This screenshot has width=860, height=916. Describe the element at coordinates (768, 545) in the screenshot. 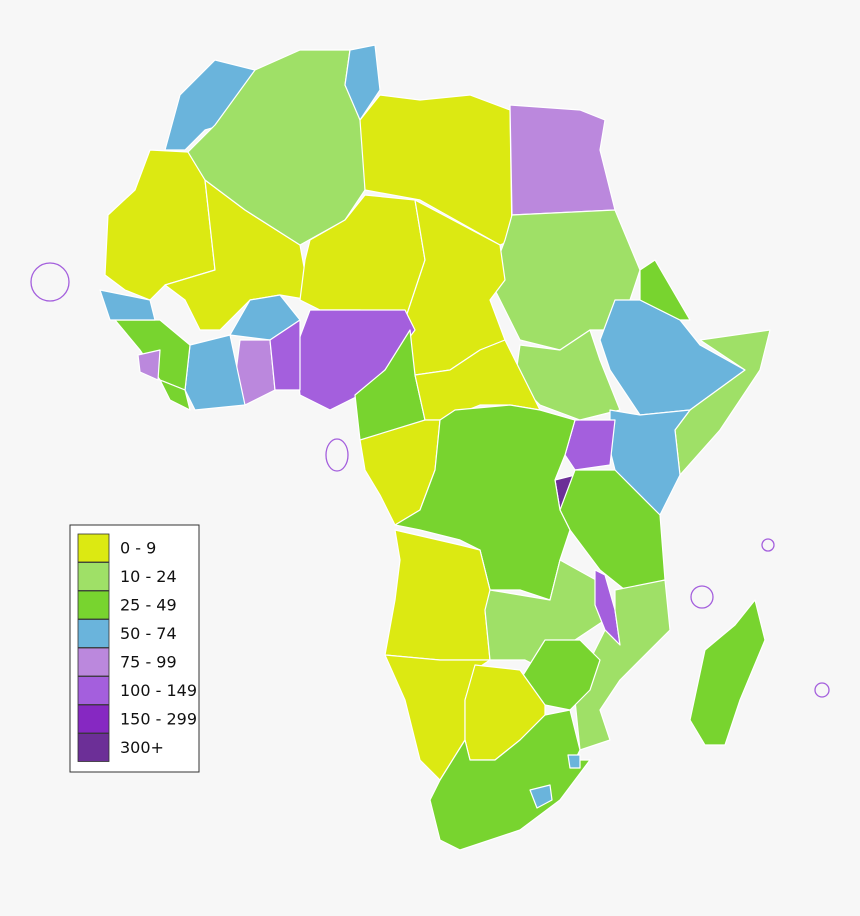

I see `comoros-marker` at that location.